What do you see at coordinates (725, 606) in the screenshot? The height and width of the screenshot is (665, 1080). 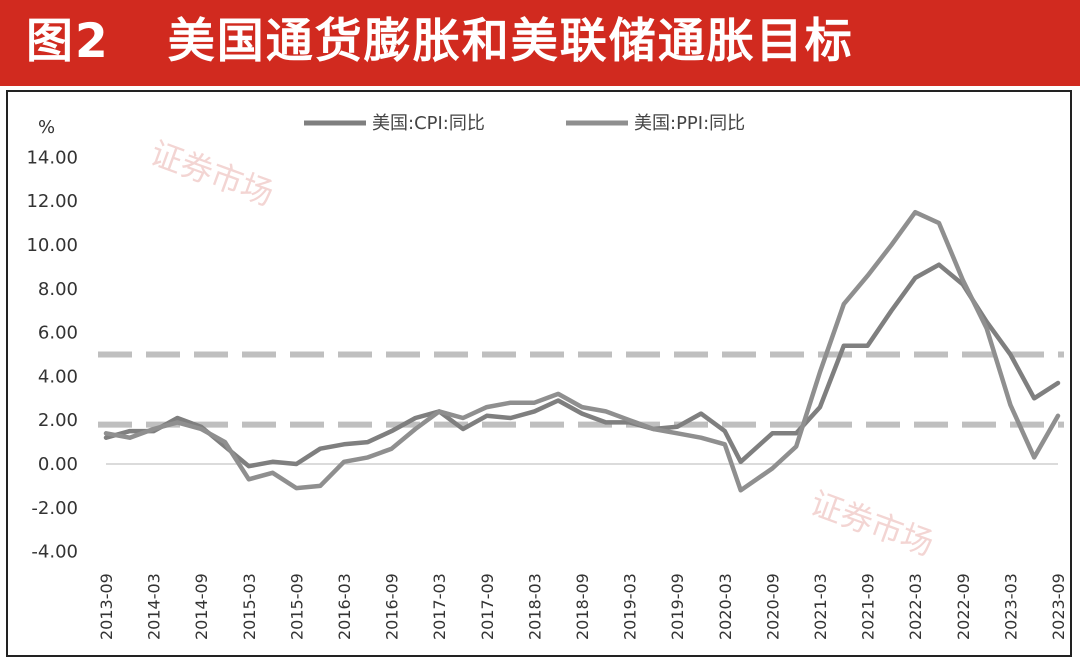 I see `x-tick-label: 2020-03` at bounding box center [725, 606].